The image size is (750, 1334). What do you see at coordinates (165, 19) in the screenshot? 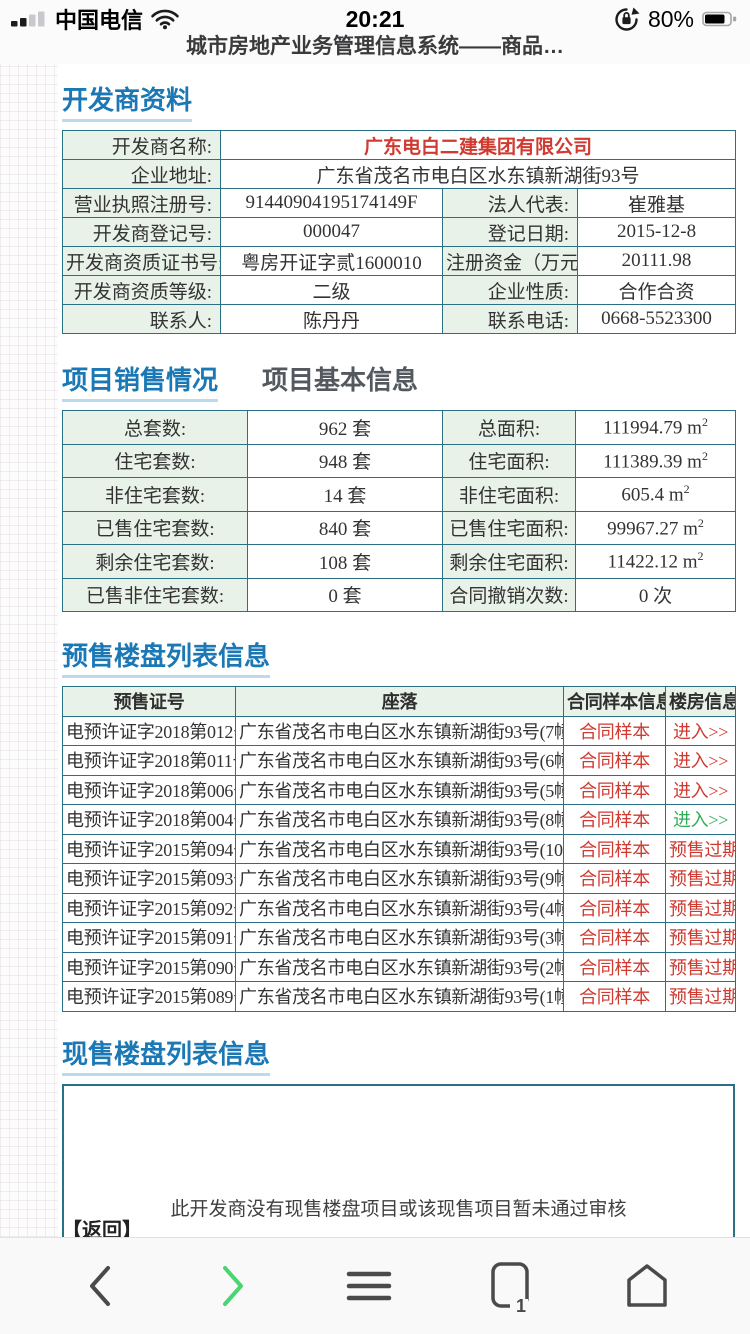
I see `wifi-icon` at bounding box center [165, 19].